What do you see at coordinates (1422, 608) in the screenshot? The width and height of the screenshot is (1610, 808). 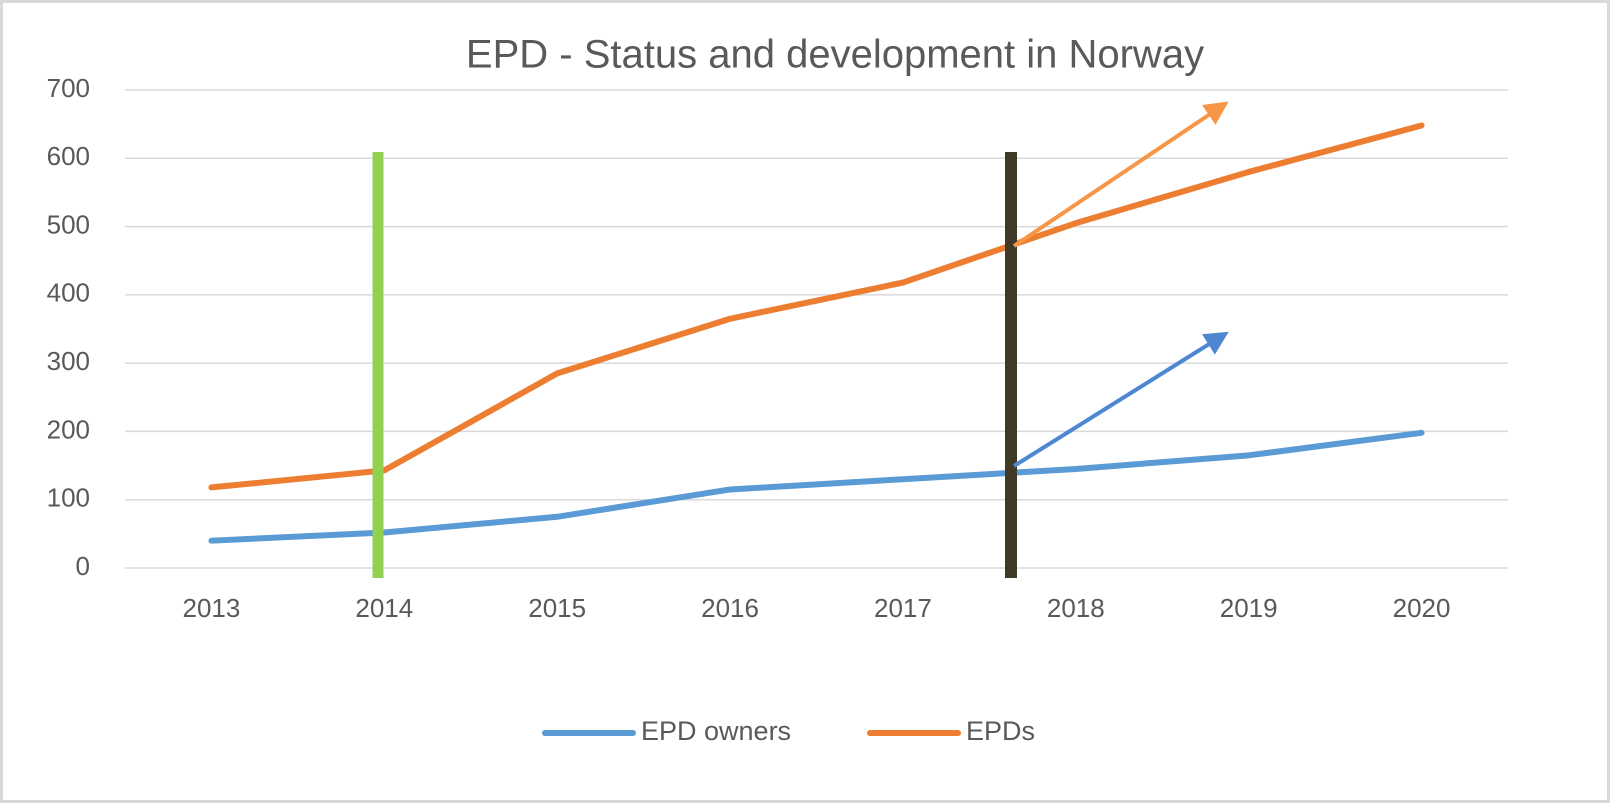 I see `x-tick-label: 2020` at bounding box center [1422, 608].